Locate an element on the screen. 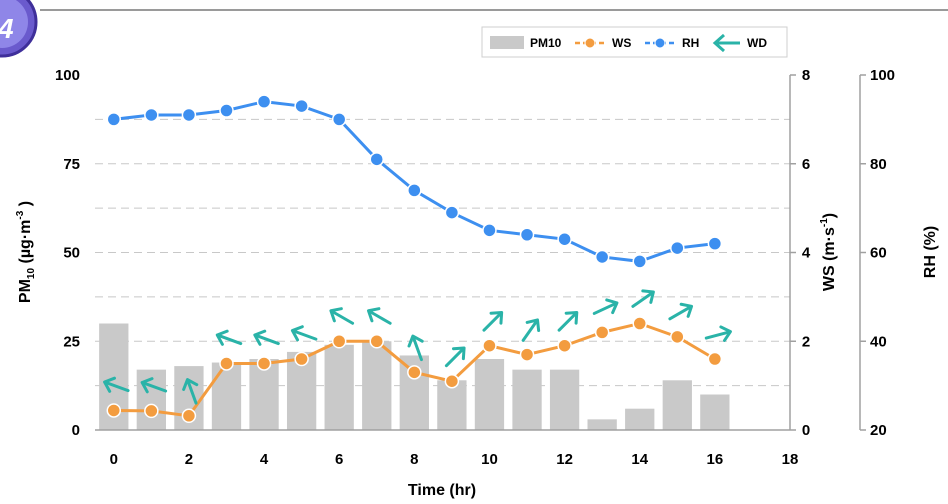  left-axis-title-sub: 10 is located at coordinates (31, 274).